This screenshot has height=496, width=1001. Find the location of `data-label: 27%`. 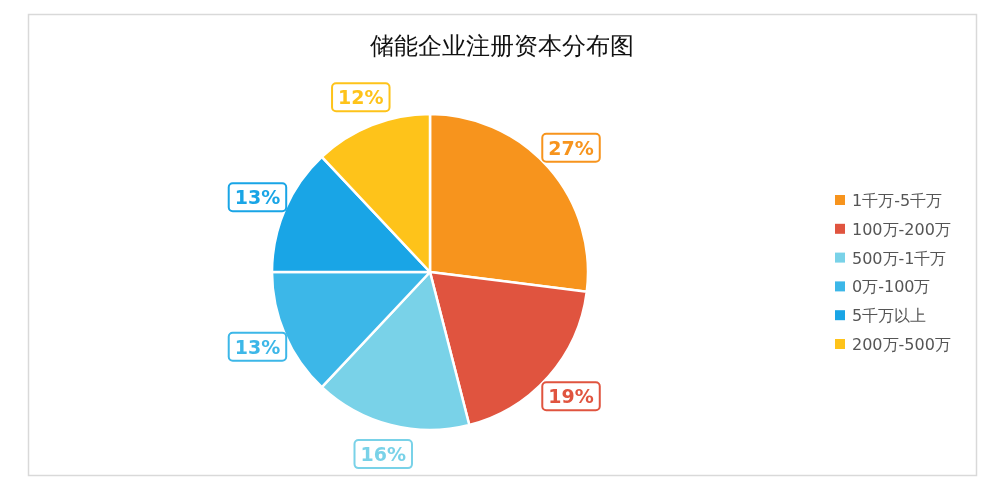

data-label: 27% is located at coordinates (571, 147).